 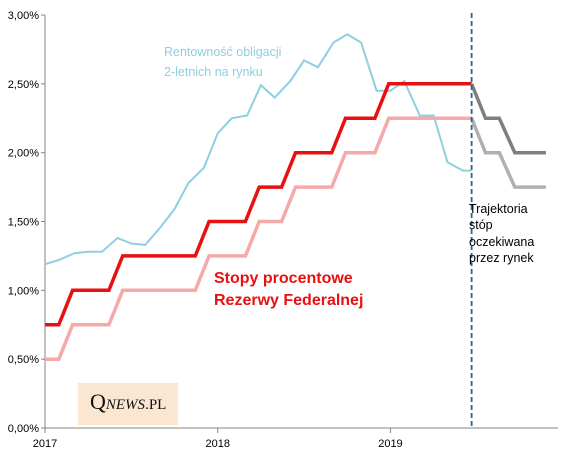 I want to click on y-tick-label: 2,50%, so click(x=23, y=85).